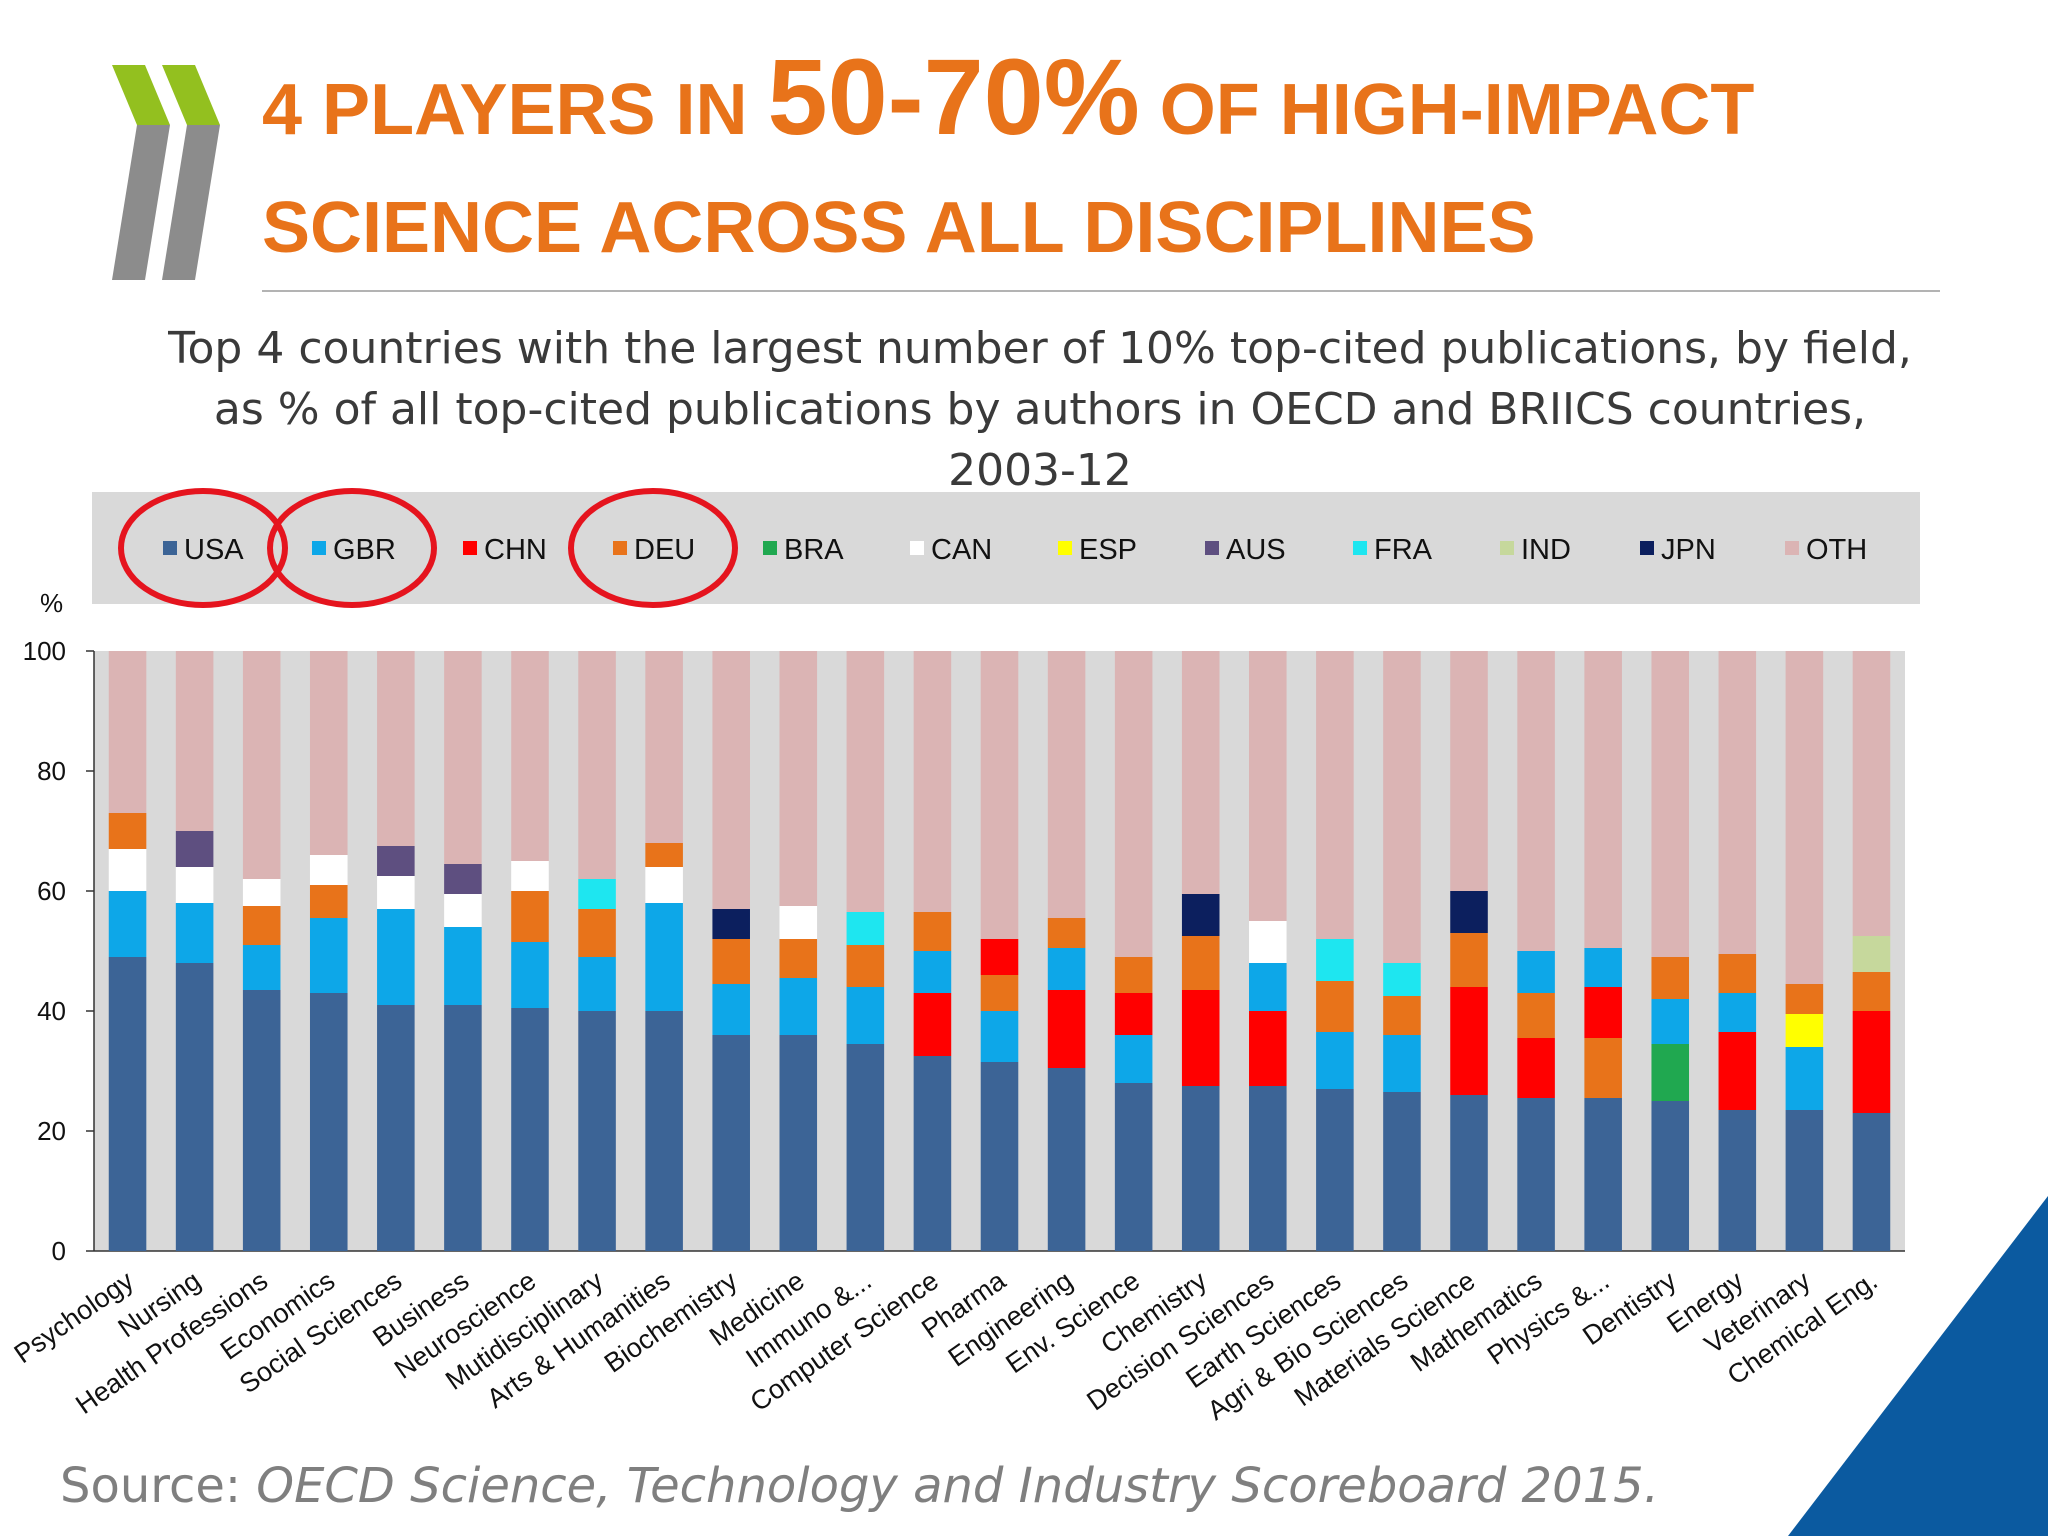 This screenshot has width=2048, height=1536. I want to click on bar-earth-sciences-oth, so click(1335, 795).